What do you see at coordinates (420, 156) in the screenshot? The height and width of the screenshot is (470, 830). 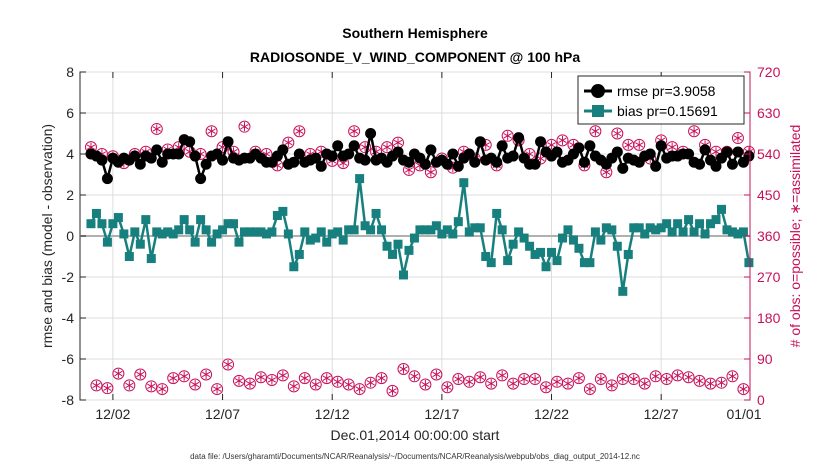 I see `rmse-series` at bounding box center [420, 156].